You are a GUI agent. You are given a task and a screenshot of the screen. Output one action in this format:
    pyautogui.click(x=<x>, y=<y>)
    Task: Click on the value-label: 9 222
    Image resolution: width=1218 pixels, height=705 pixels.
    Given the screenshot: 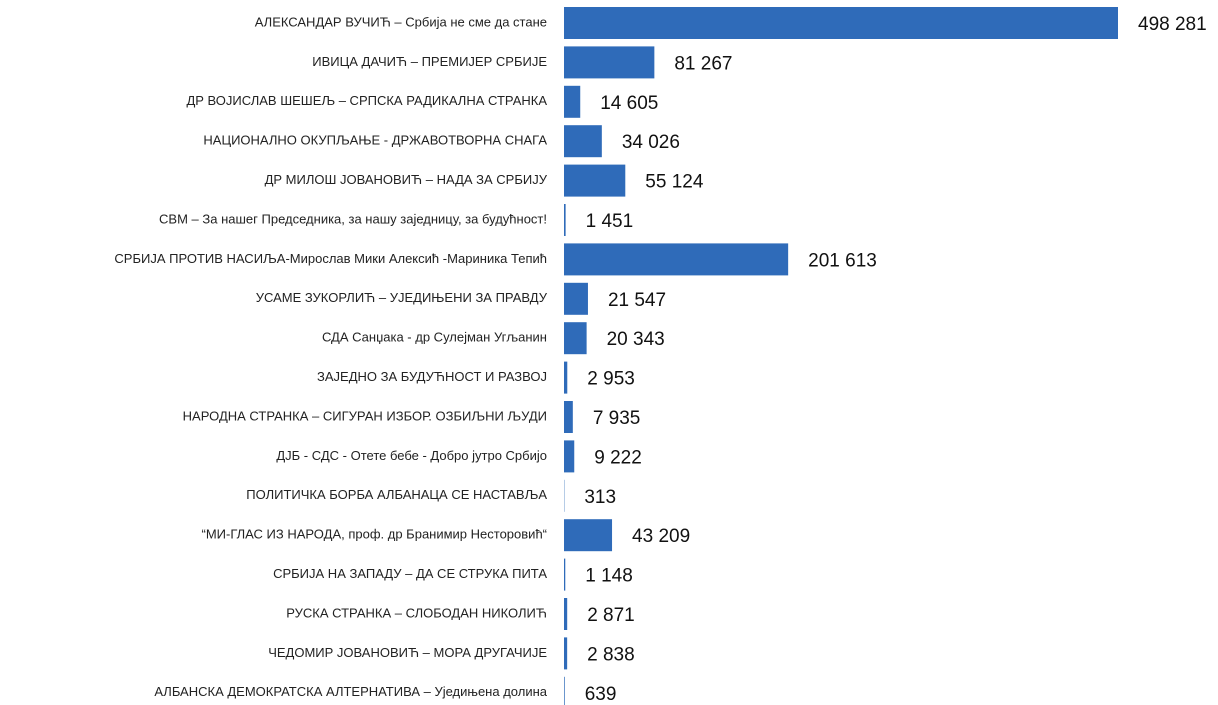 What is the action you would take?
    pyautogui.click(x=618, y=457)
    